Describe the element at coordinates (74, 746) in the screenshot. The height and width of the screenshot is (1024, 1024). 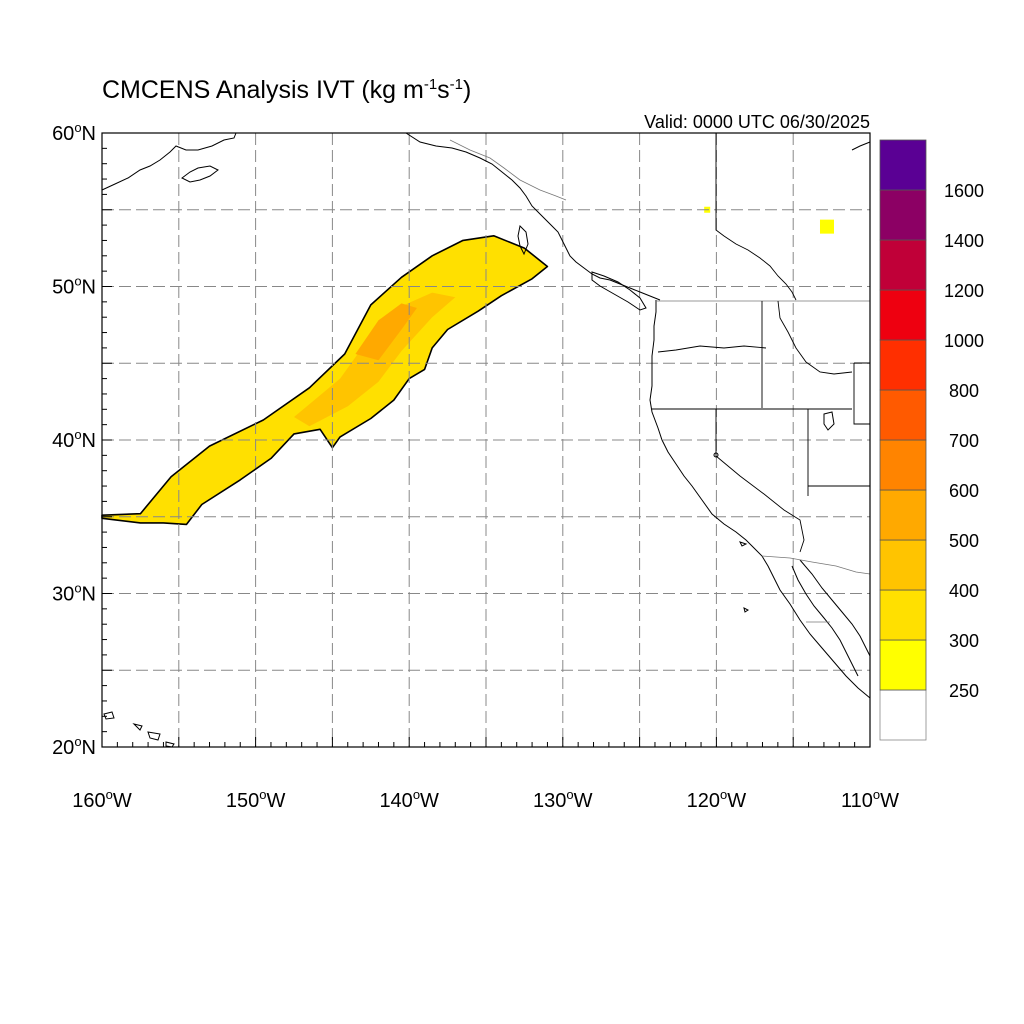
I see `lat-tick-label: 20oN` at that location.